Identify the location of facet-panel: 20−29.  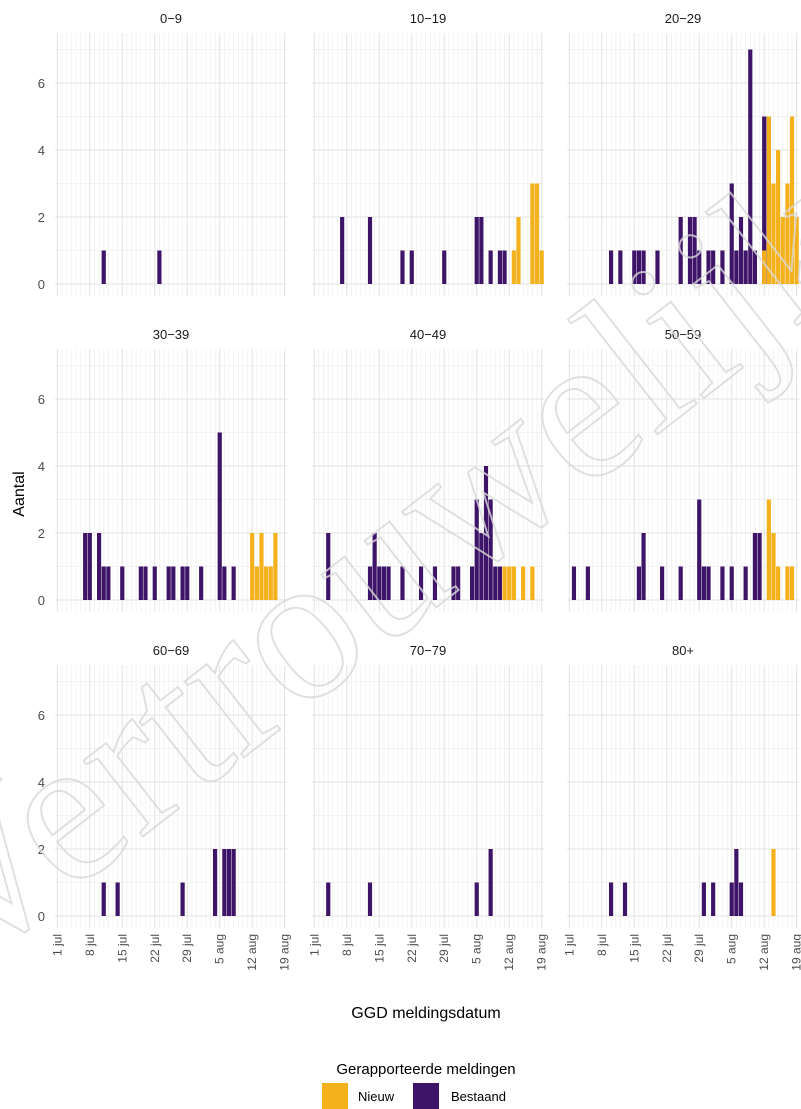
(683, 153).